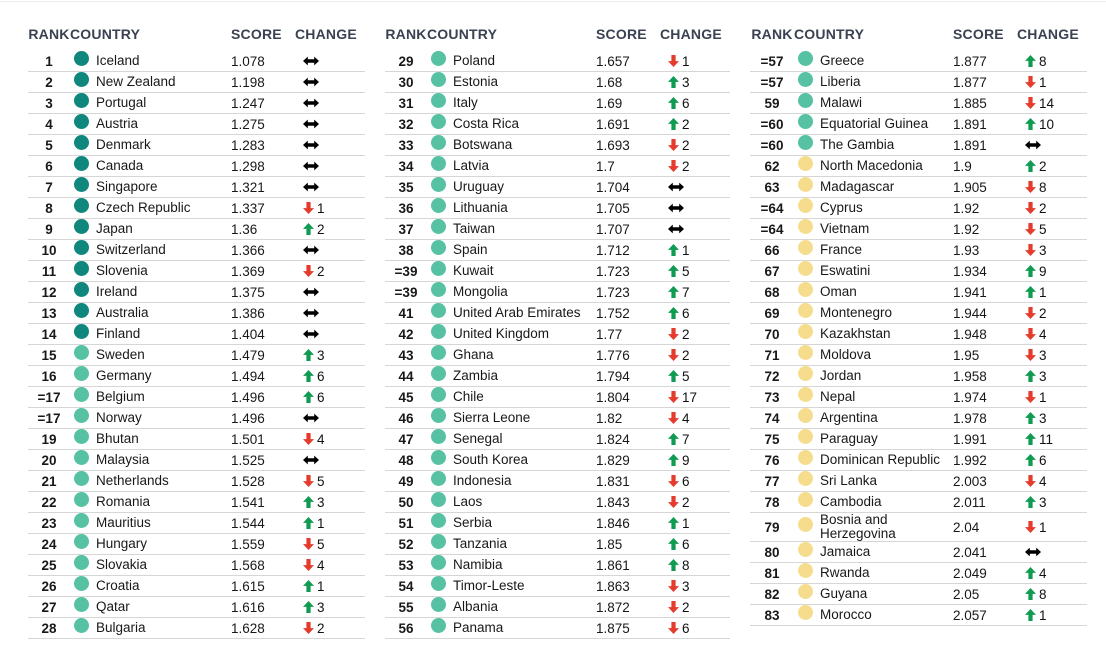 The height and width of the screenshot is (660, 1106). What do you see at coordinates (557, 208) in the screenshot?
I see `table-row: 36 Lithuania 1.705` at bounding box center [557, 208].